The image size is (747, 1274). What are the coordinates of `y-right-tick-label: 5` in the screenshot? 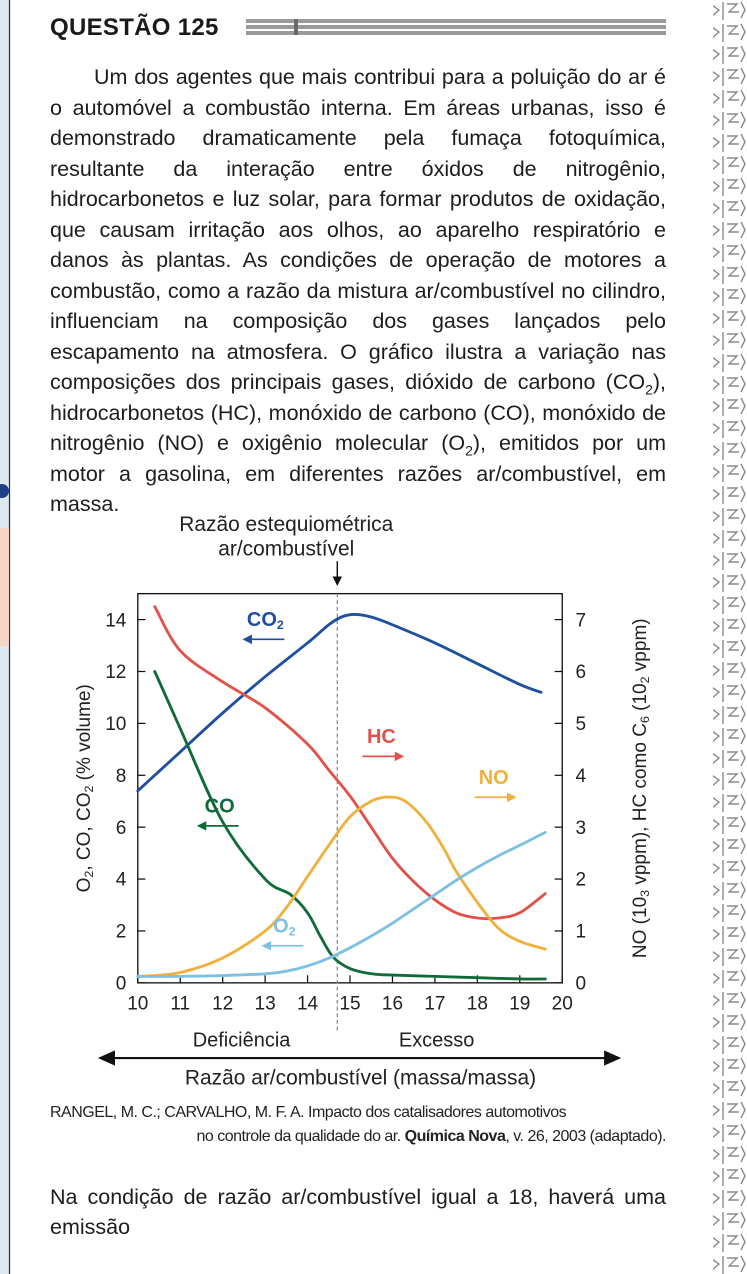 It's located at (581, 724).